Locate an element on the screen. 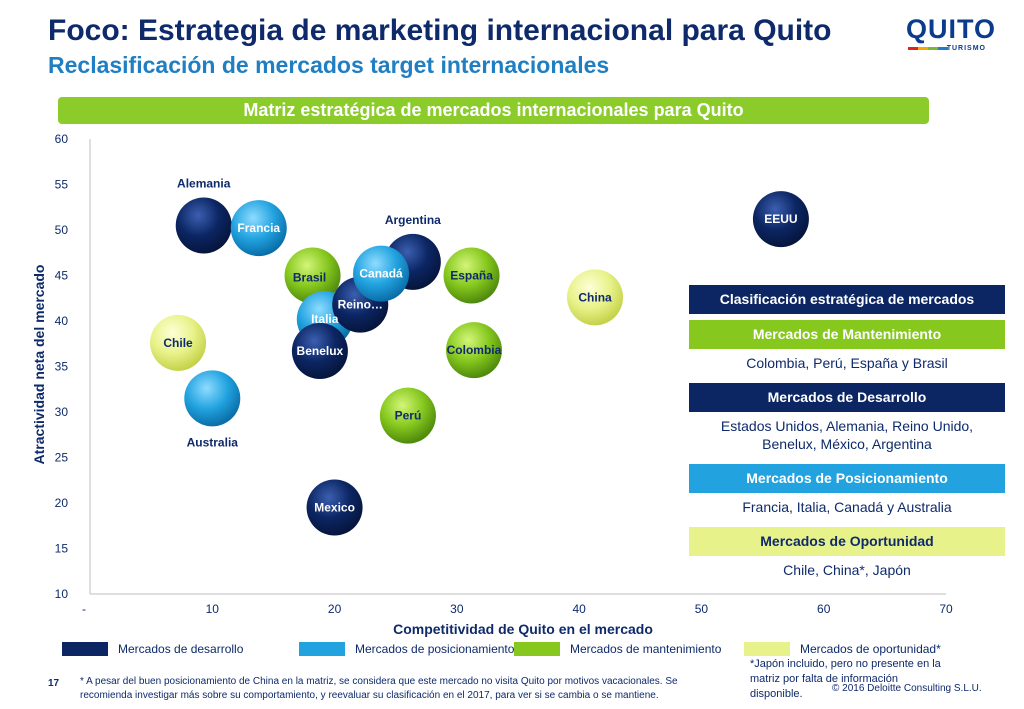 This screenshot has height=709, width=1024. bubble-canad is located at coordinates (381, 273).